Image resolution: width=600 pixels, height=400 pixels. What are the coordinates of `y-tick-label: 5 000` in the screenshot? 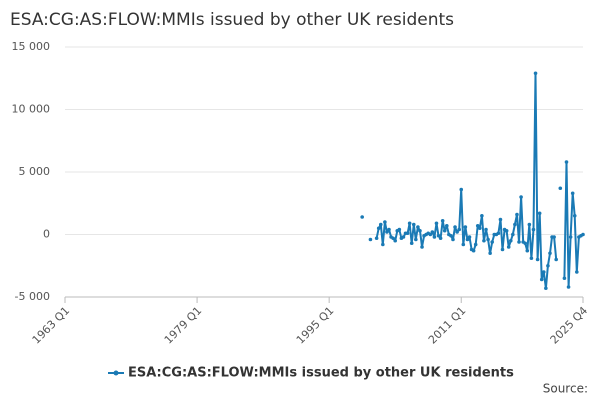 It's located at (35, 171).